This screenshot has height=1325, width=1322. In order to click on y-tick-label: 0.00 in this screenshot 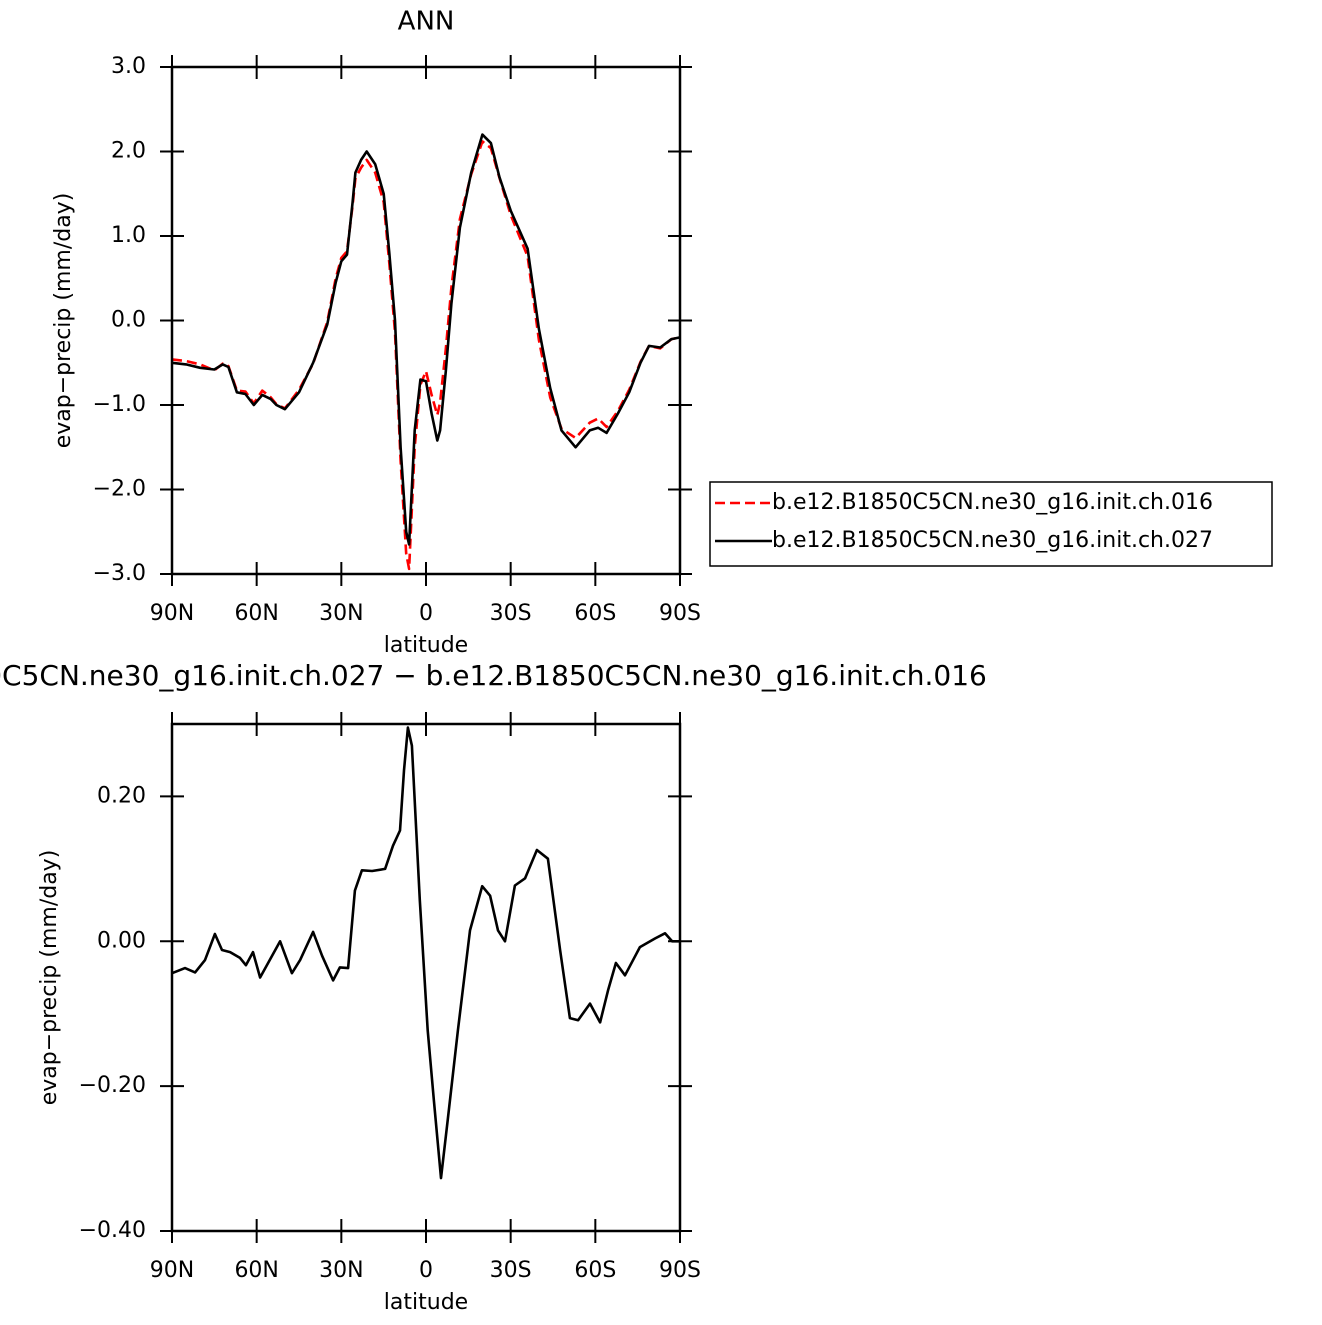, I will do `click(121, 940)`.